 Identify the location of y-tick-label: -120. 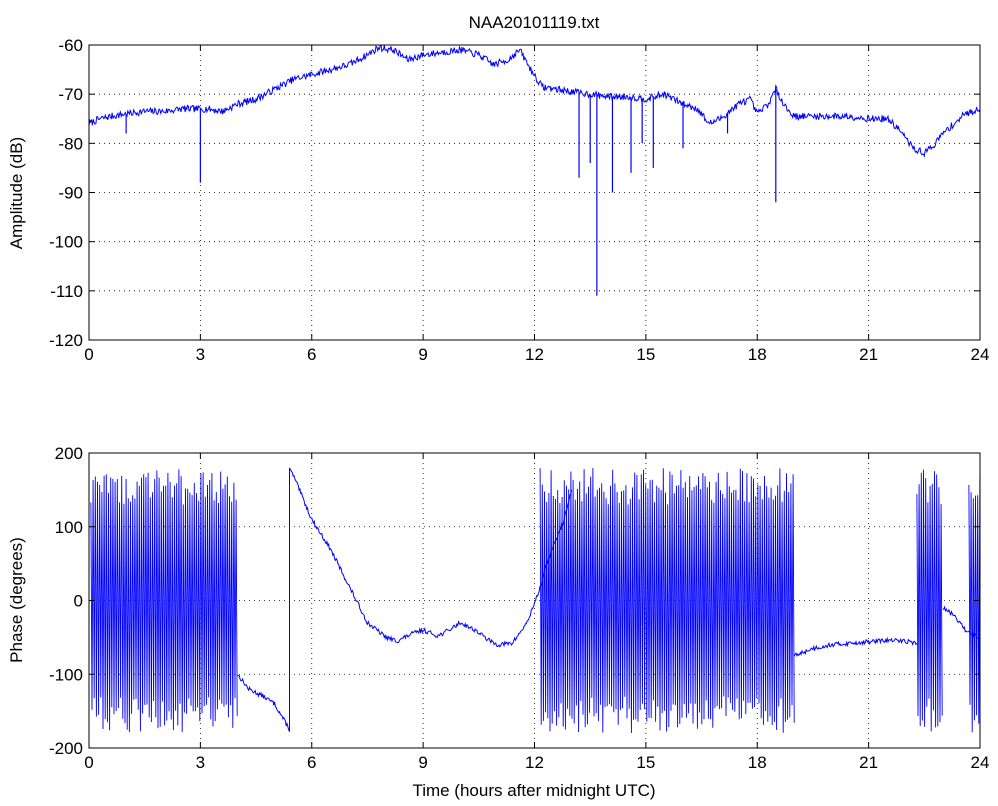
(66, 340).